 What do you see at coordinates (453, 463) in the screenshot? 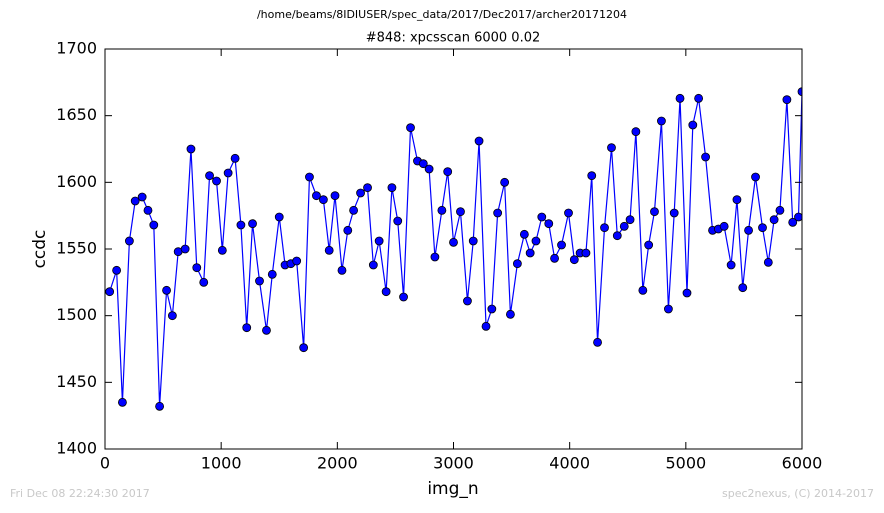
I see `x-tick-label: 3000` at bounding box center [453, 463].